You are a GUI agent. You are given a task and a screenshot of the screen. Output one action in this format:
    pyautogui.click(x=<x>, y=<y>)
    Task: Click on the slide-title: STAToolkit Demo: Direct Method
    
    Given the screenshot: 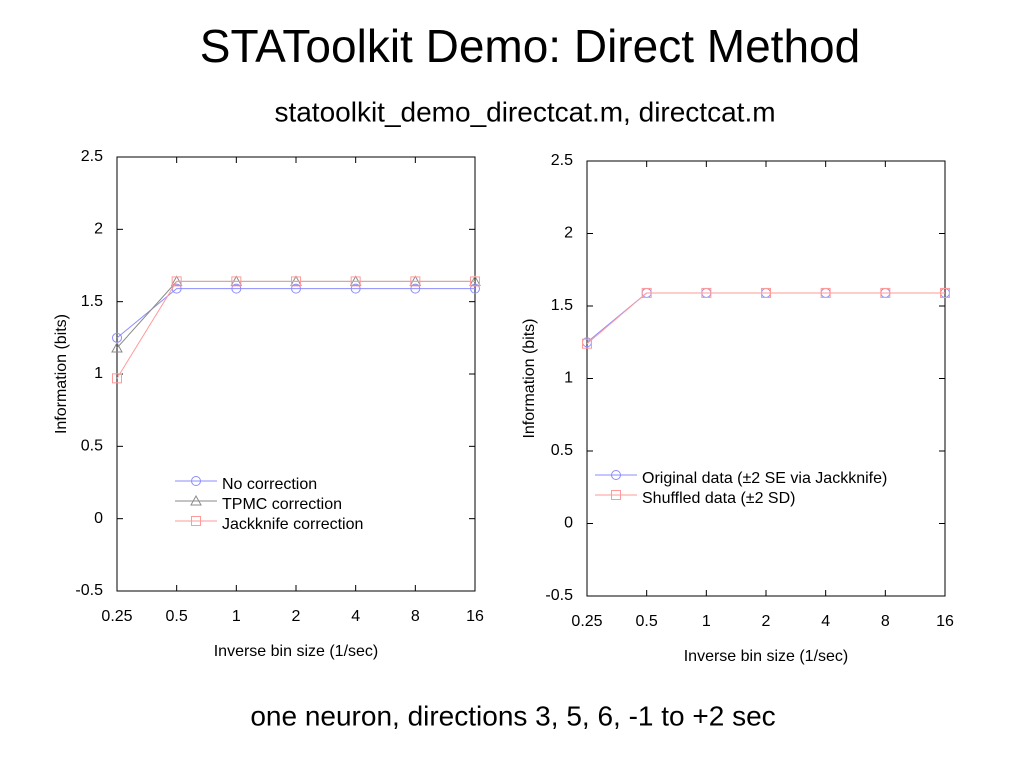 What is the action you would take?
    pyautogui.click(x=530, y=46)
    